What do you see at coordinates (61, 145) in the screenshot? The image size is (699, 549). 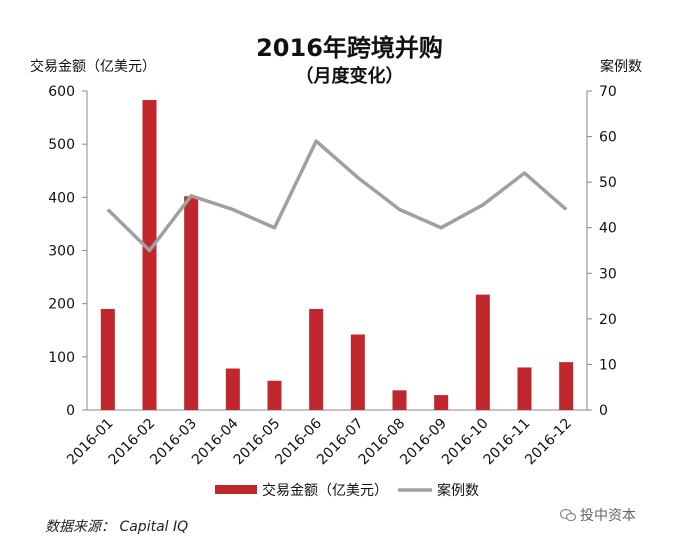 I see `left-tick-label: 500` at bounding box center [61, 145].